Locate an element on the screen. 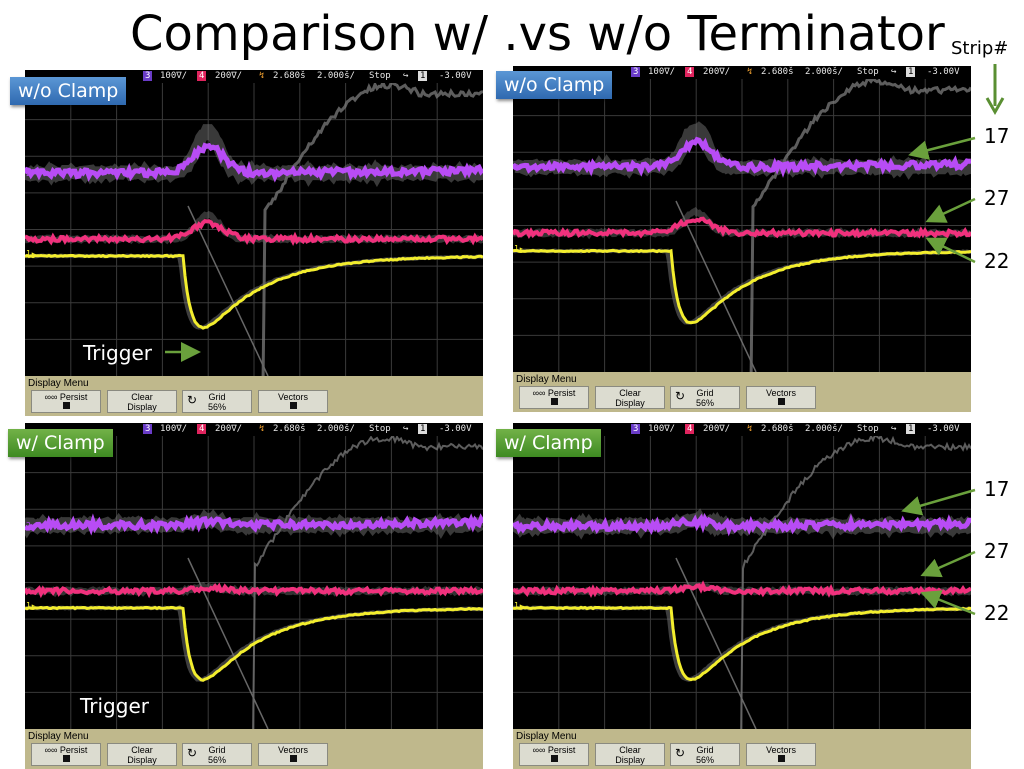 This screenshot has height=769, width=1024. svg-text: 1▸ is located at coordinates (31, 253).